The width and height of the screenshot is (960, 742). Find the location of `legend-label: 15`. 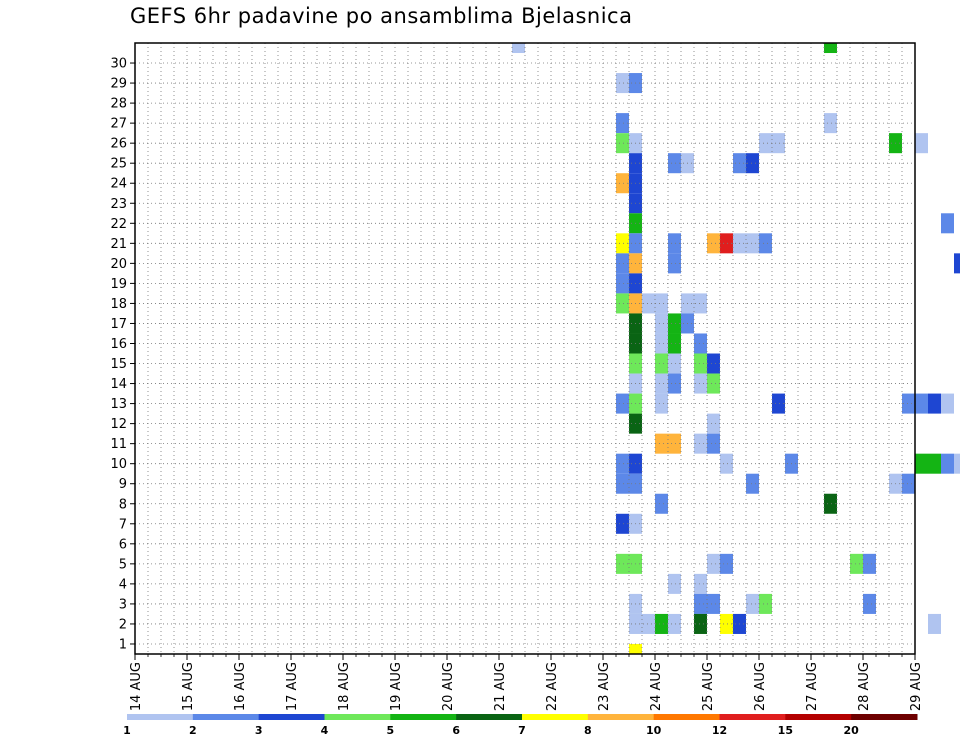

legend-label: 15 is located at coordinates (785, 730).